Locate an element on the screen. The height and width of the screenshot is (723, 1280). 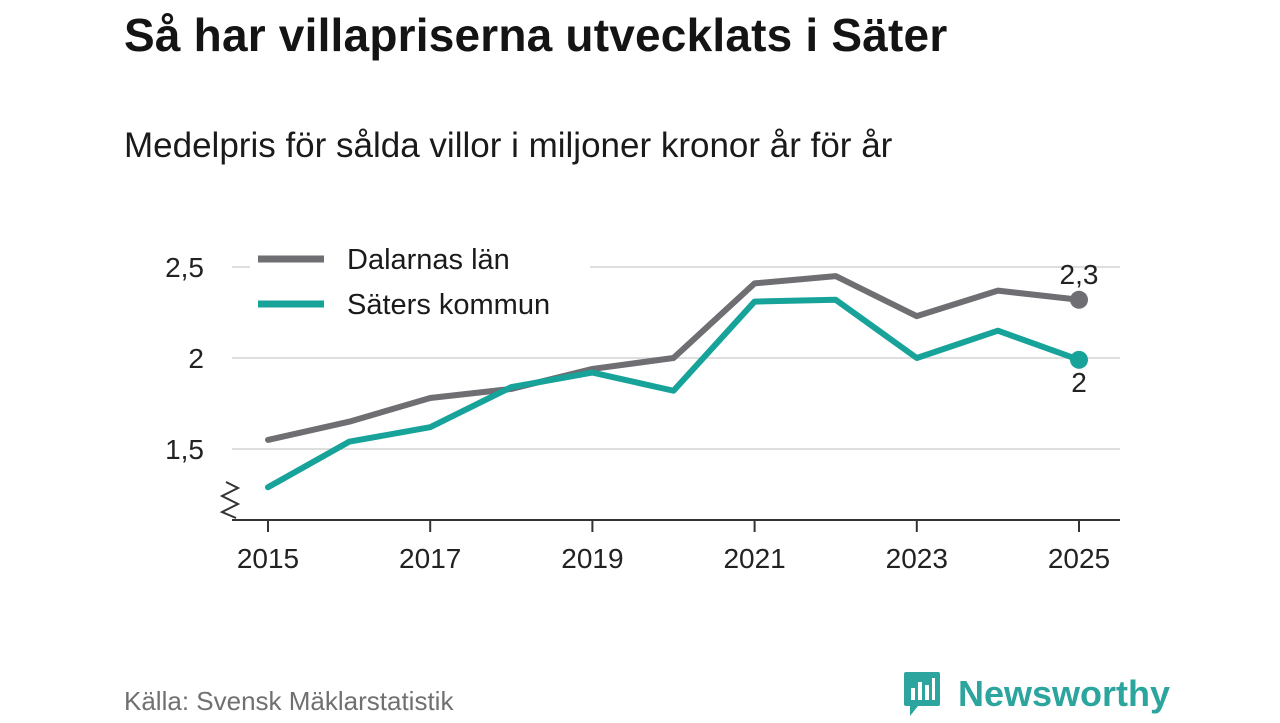
legend-label: Säters kommun is located at coordinates (448, 305).